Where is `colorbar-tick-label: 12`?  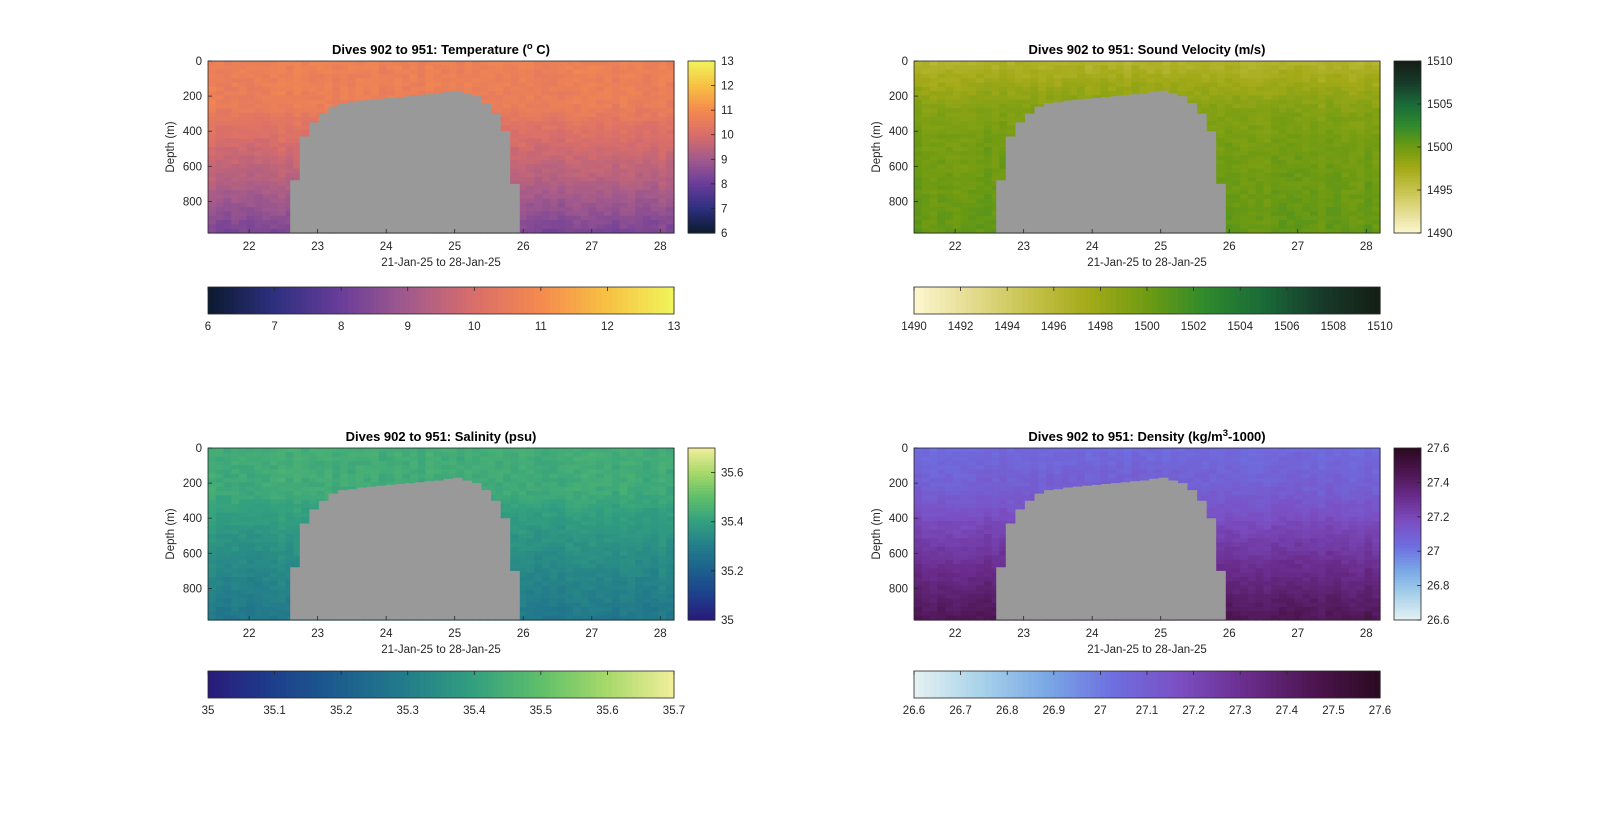 colorbar-tick-label: 12 is located at coordinates (607, 327).